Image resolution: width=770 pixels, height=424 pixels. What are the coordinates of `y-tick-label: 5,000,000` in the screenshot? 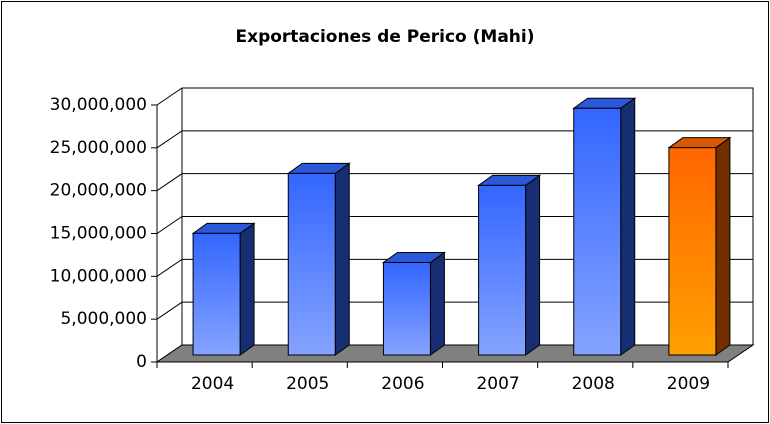 It's located at (103, 319).